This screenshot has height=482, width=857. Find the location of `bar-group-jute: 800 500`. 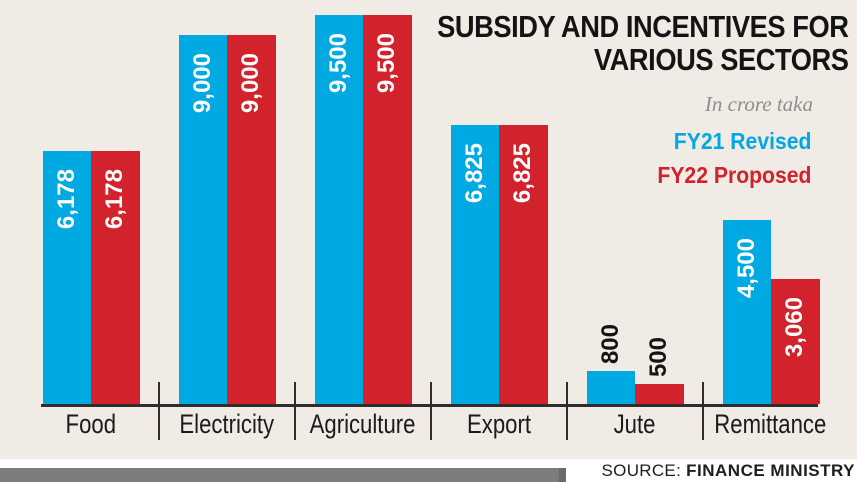

bar-group-jute: 800 500 is located at coordinates (635, 364).